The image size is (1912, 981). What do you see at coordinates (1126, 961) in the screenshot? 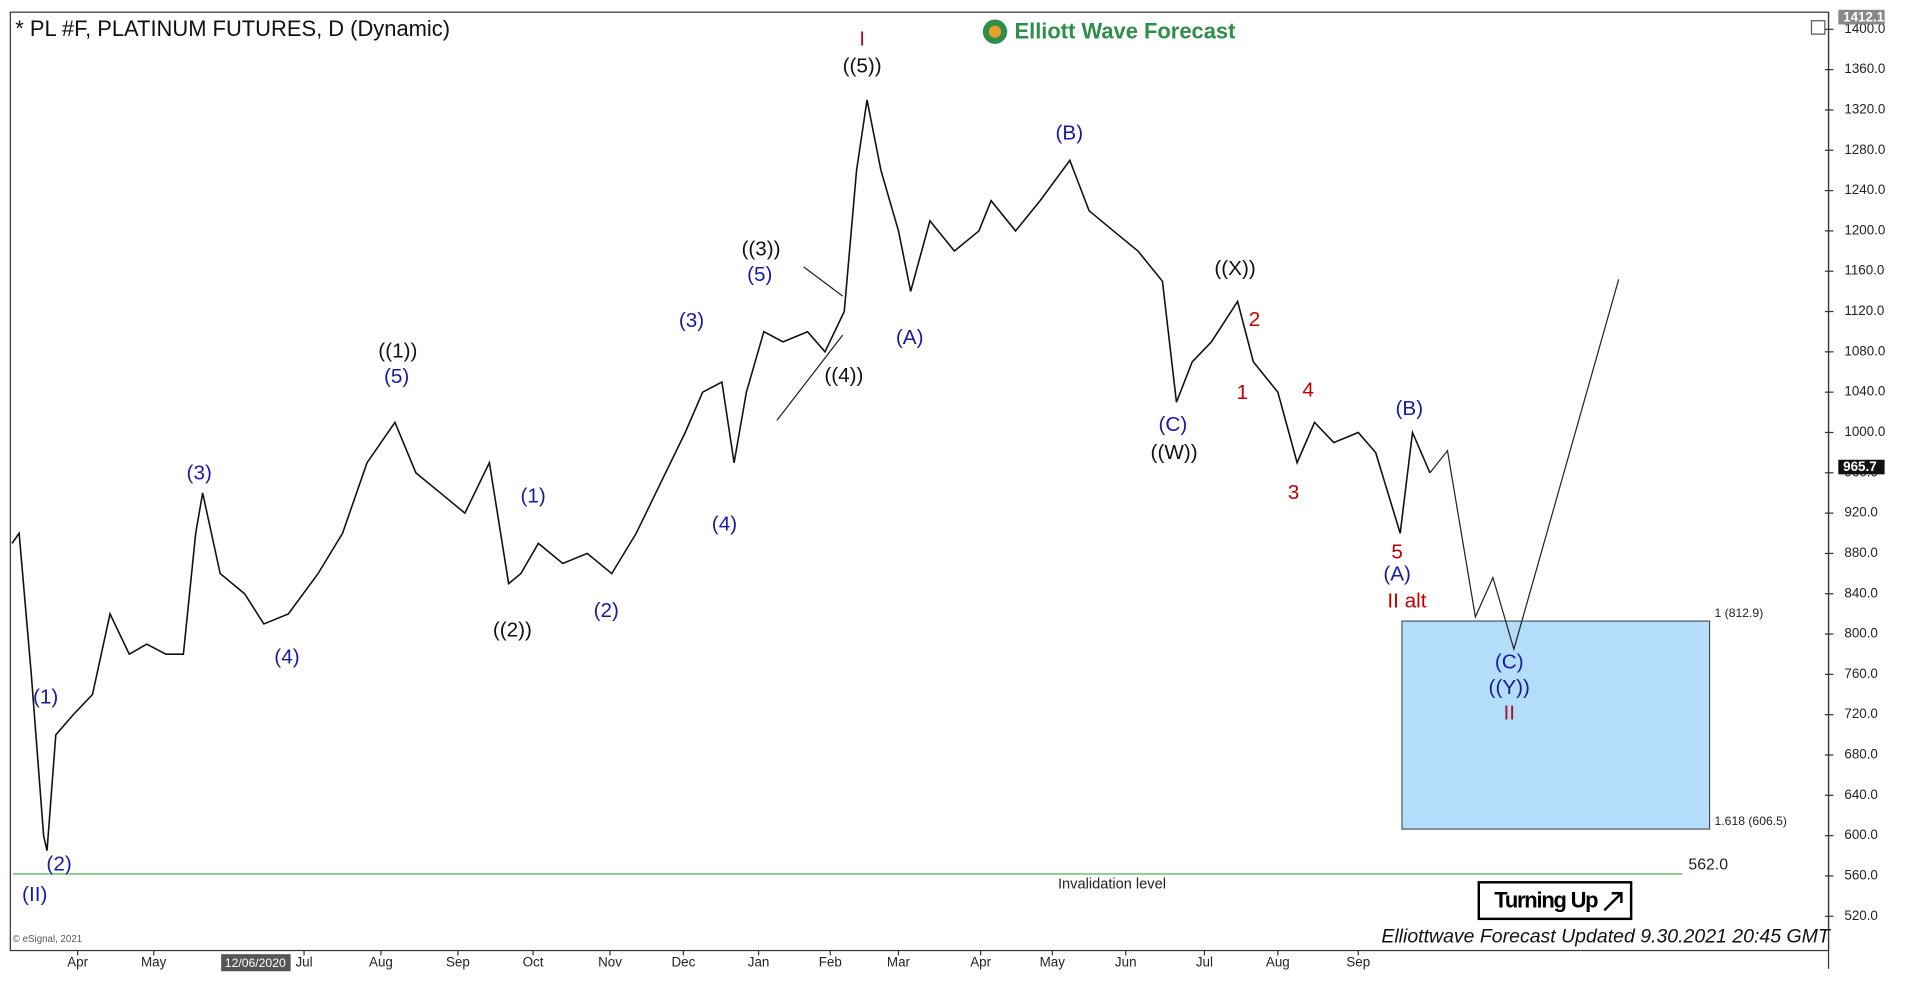
I see `x-tick-label: Jun` at bounding box center [1126, 961].